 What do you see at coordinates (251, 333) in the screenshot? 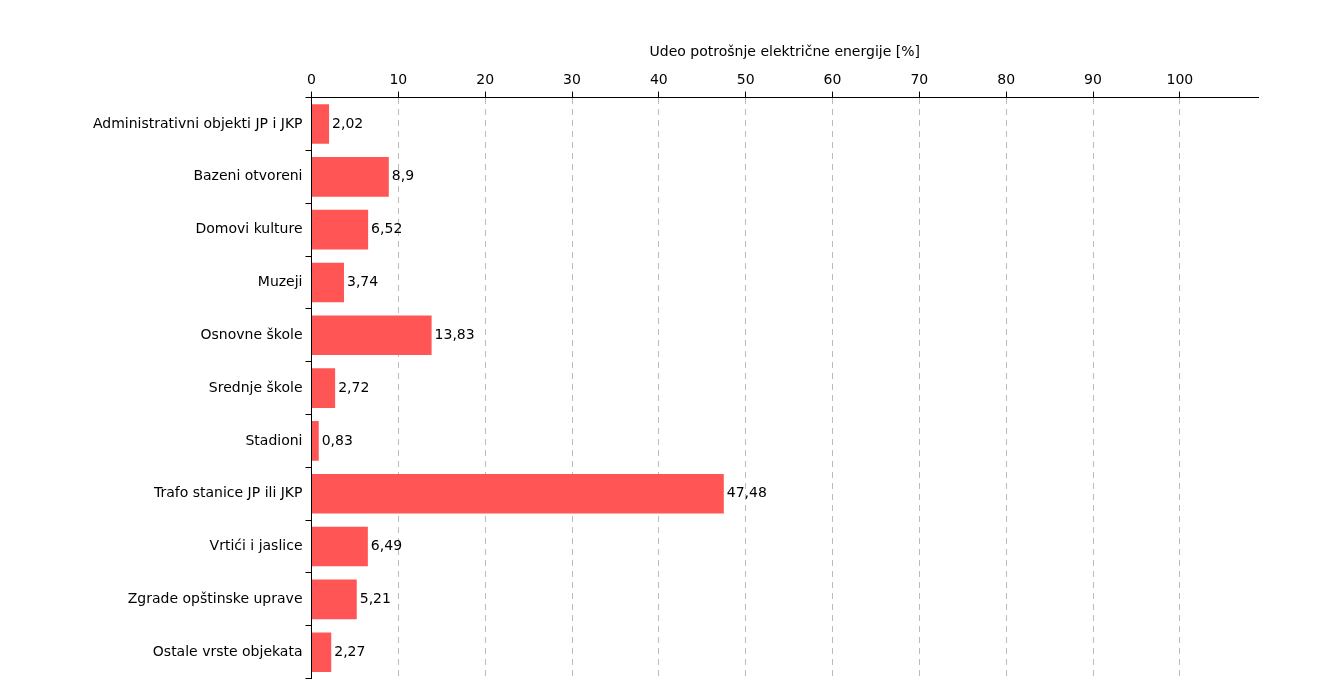
I see `y-tick-label: Osnovne škole` at bounding box center [251, 333].